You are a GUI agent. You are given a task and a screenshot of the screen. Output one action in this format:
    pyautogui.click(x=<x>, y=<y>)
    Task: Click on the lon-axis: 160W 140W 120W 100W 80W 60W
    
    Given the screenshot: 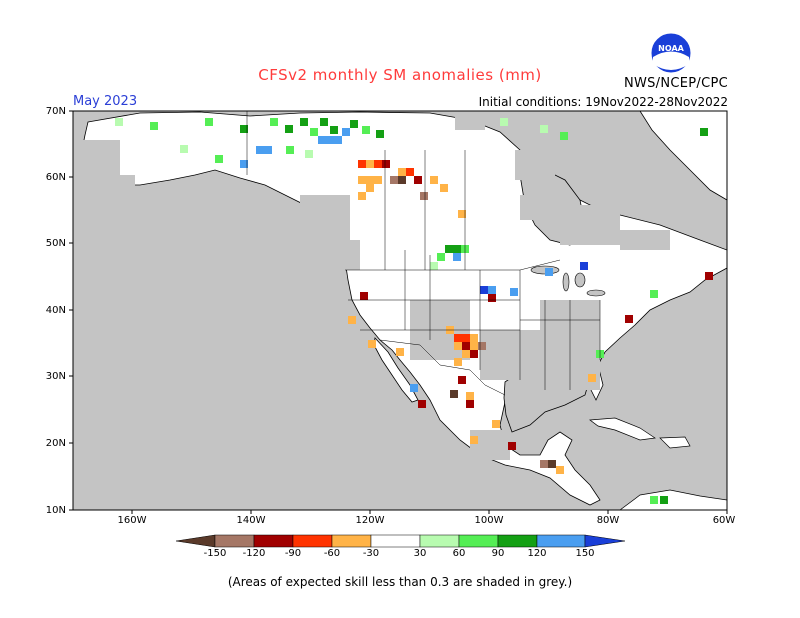 What is the action you would take?
    pyautogui.click(x=427, y=518)
    